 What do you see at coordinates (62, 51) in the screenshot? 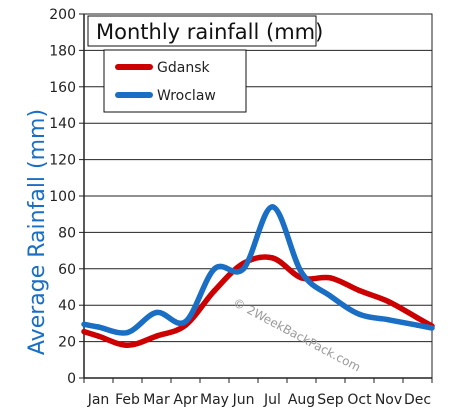
I see `y-tick-label: 180` at bounding box center [62, 51].